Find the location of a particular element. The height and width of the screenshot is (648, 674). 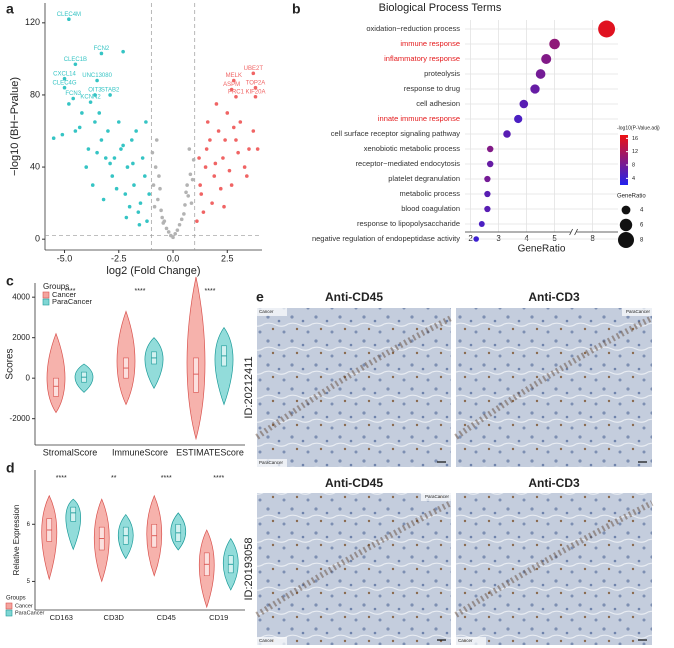

gene-label: CLEC4M is located at coordinates (69, 15).